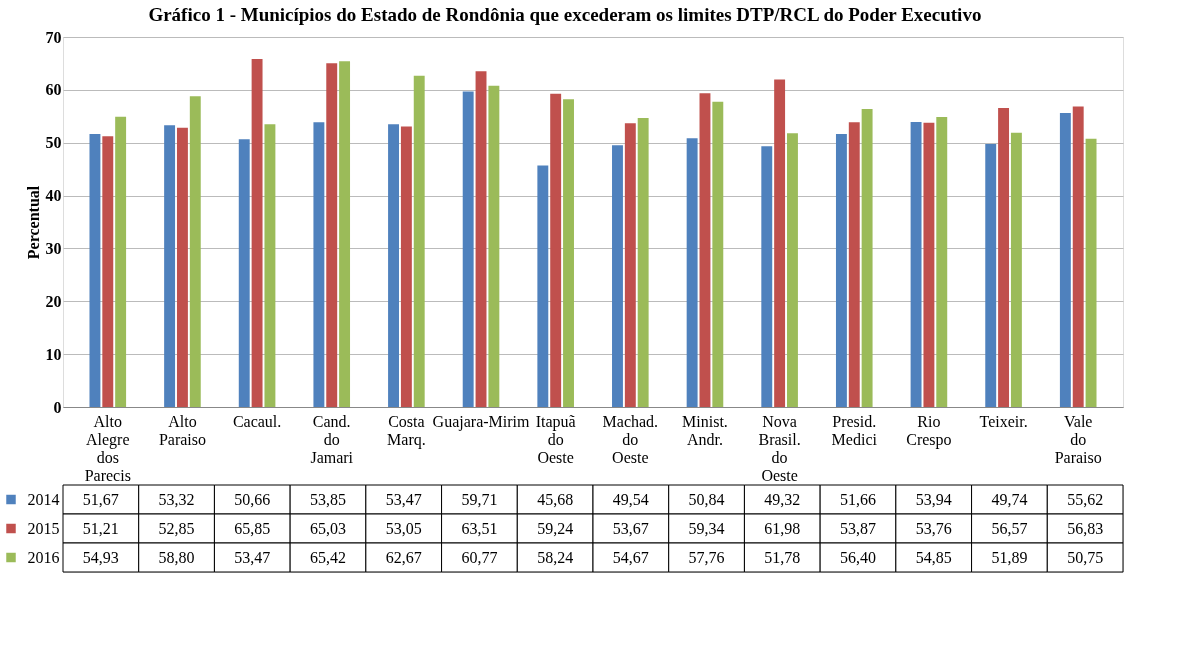 This screenshot has height=653, width=1194. Describe the element at coordinates (257, 421) in the screenshot. I see `x-tick-label: Cacaul.` at that location.